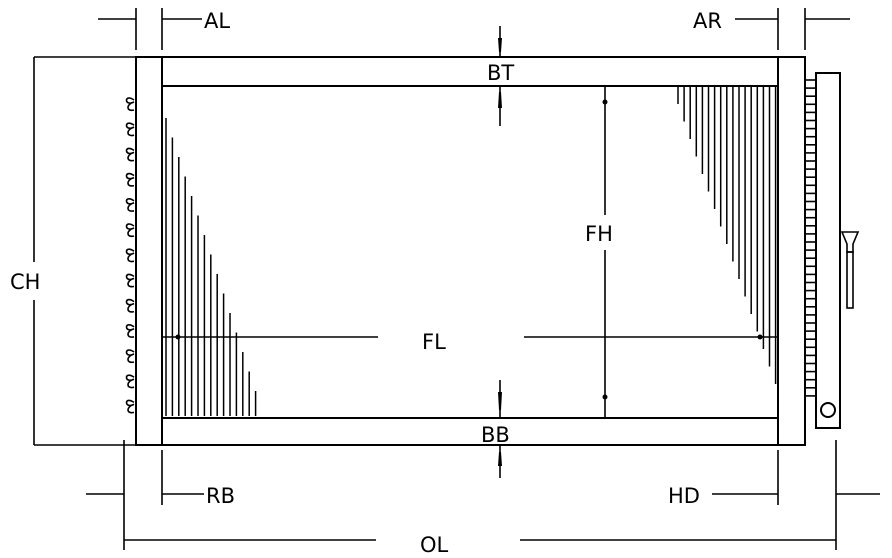 This screenshot has height=558, width=892. What do you see at coordinates (73, 251) in the screenshot?
I see `ch-dimension: CH` at bounding box center [73, 251].